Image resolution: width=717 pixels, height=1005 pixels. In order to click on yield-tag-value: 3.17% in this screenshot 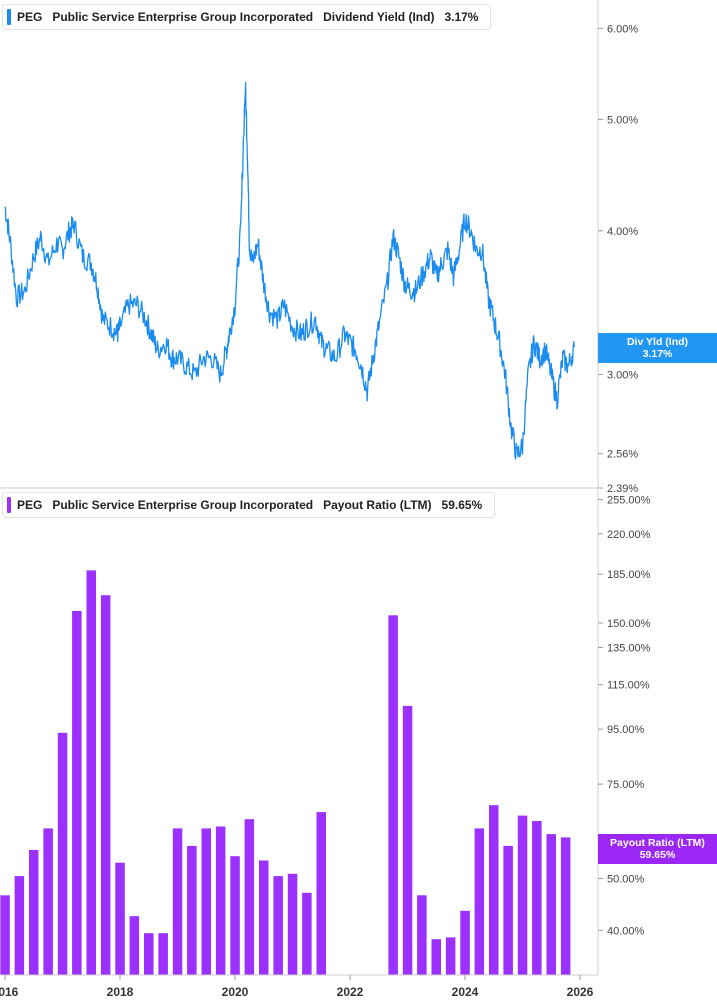, I will do `click(657, 354)`.